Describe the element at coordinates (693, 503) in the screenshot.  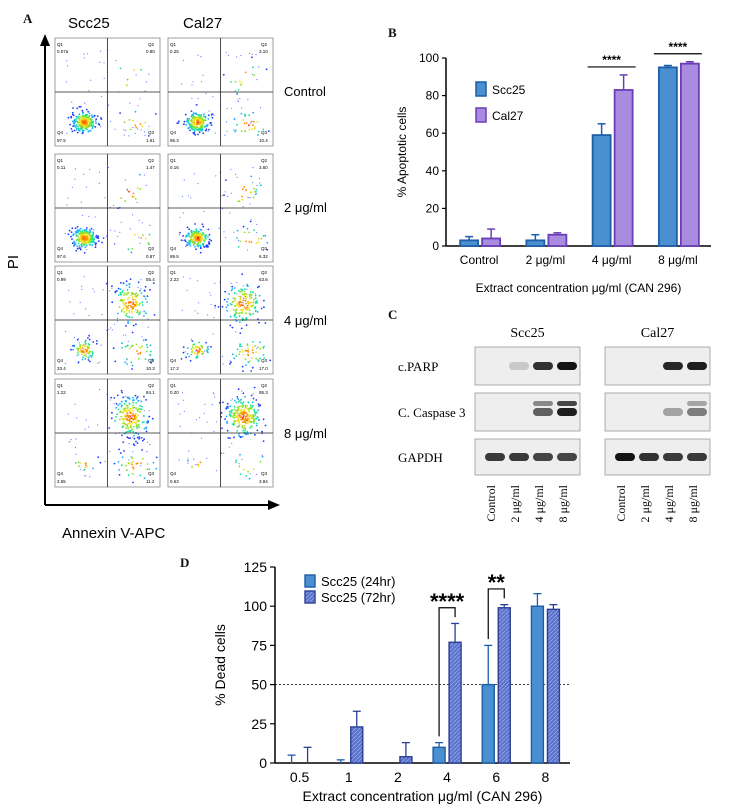
I see `lane-label-cal27-8-g-ml: 8 μg/ml` at that location.